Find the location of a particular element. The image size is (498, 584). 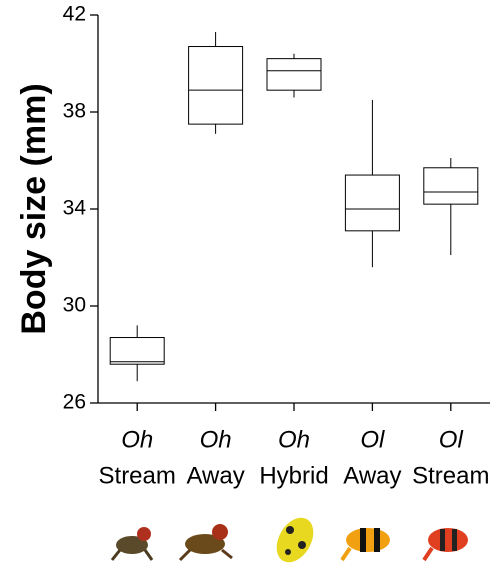

frog-images is located at coordinates (289, 540).